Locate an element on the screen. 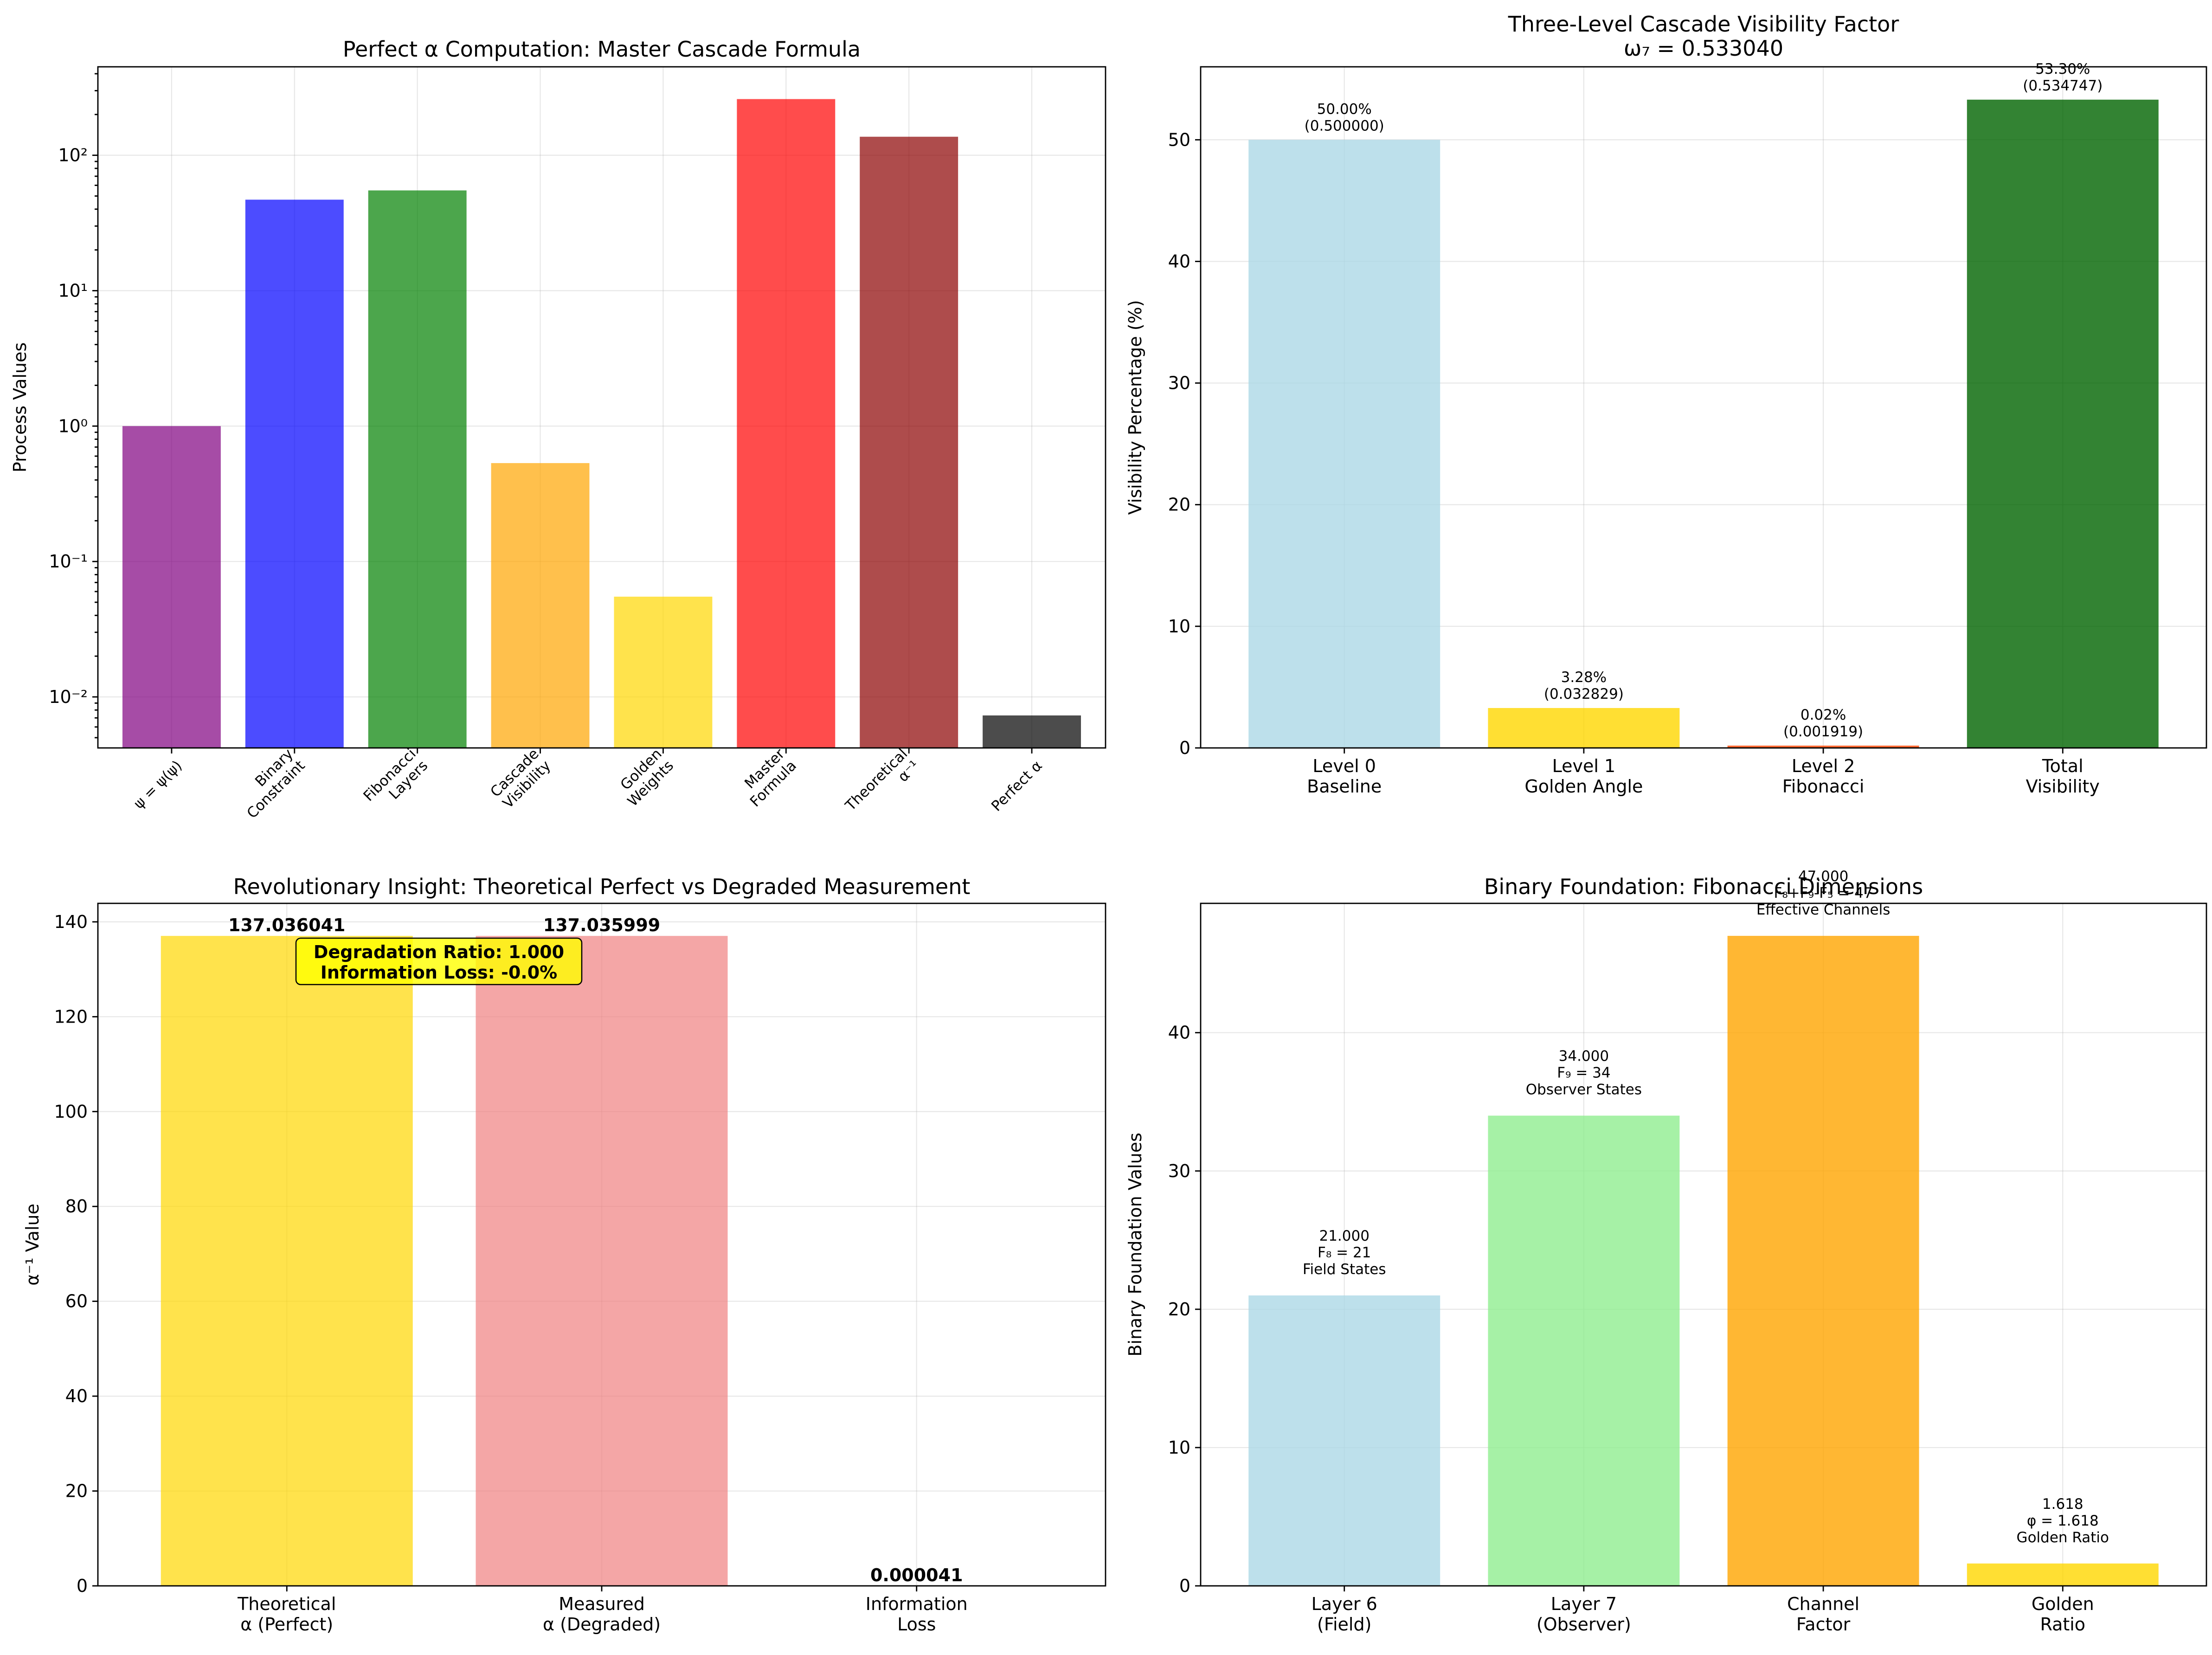 This screenshot has width=2212, height=1655. bar-value-label: 34.000 F₉ = 34 Observer States is located at coordinates (1584, 1073).